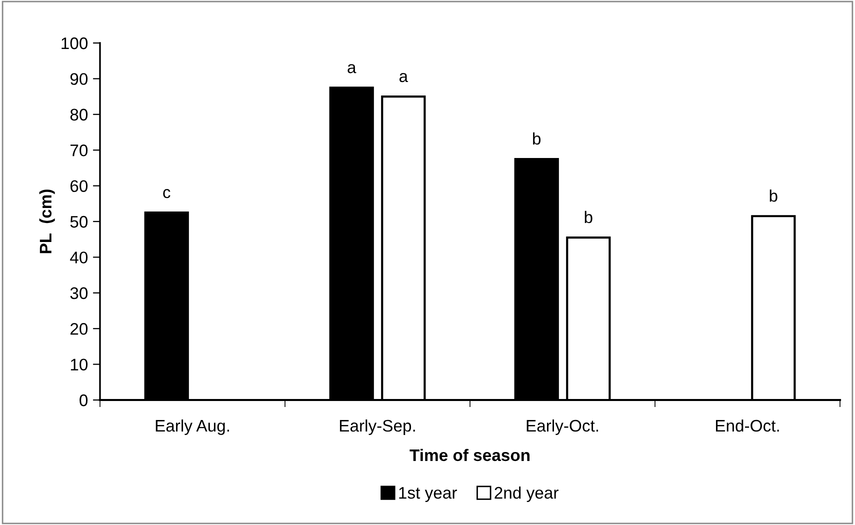 This screenshot has height=525, width=855. What do you see at coordinates (79, 293) in the screenshot?
I see `y-tick-label: 30` at bounding box center [79, 293].